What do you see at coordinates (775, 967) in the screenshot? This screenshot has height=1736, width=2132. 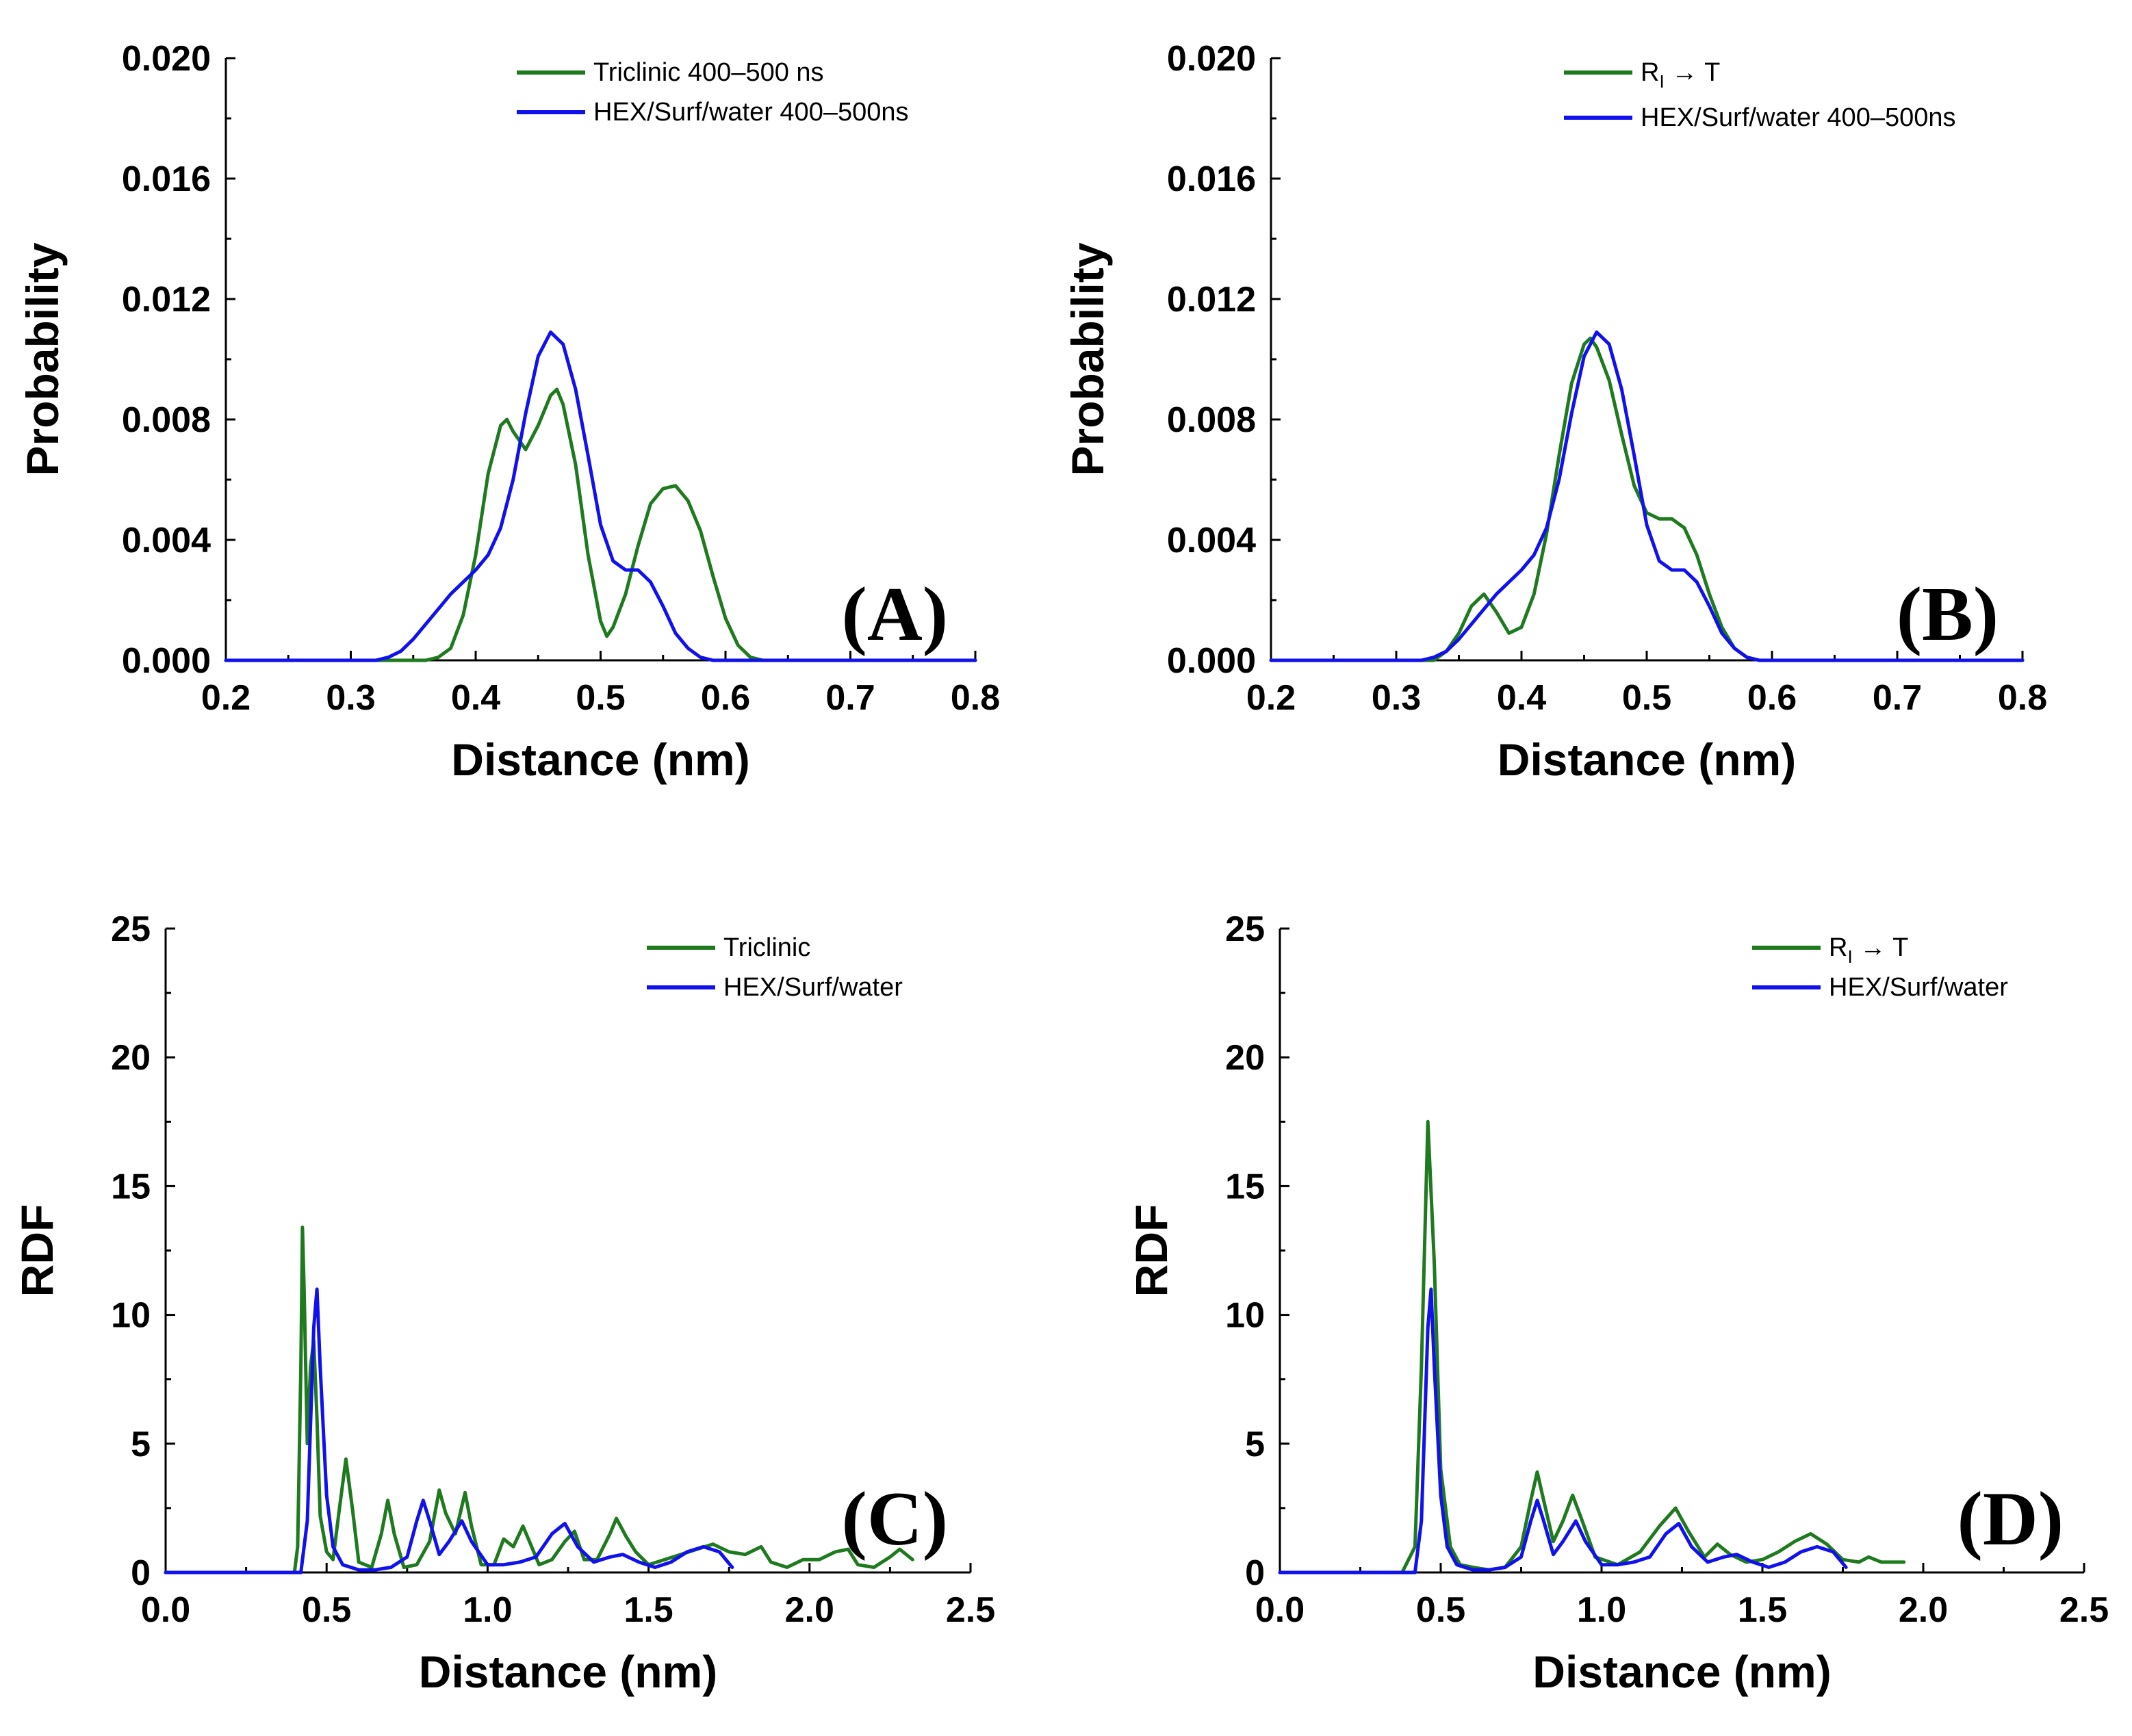 I see `legend: Triclinic HEX/Surf/water` at bounding box center [775, 967].